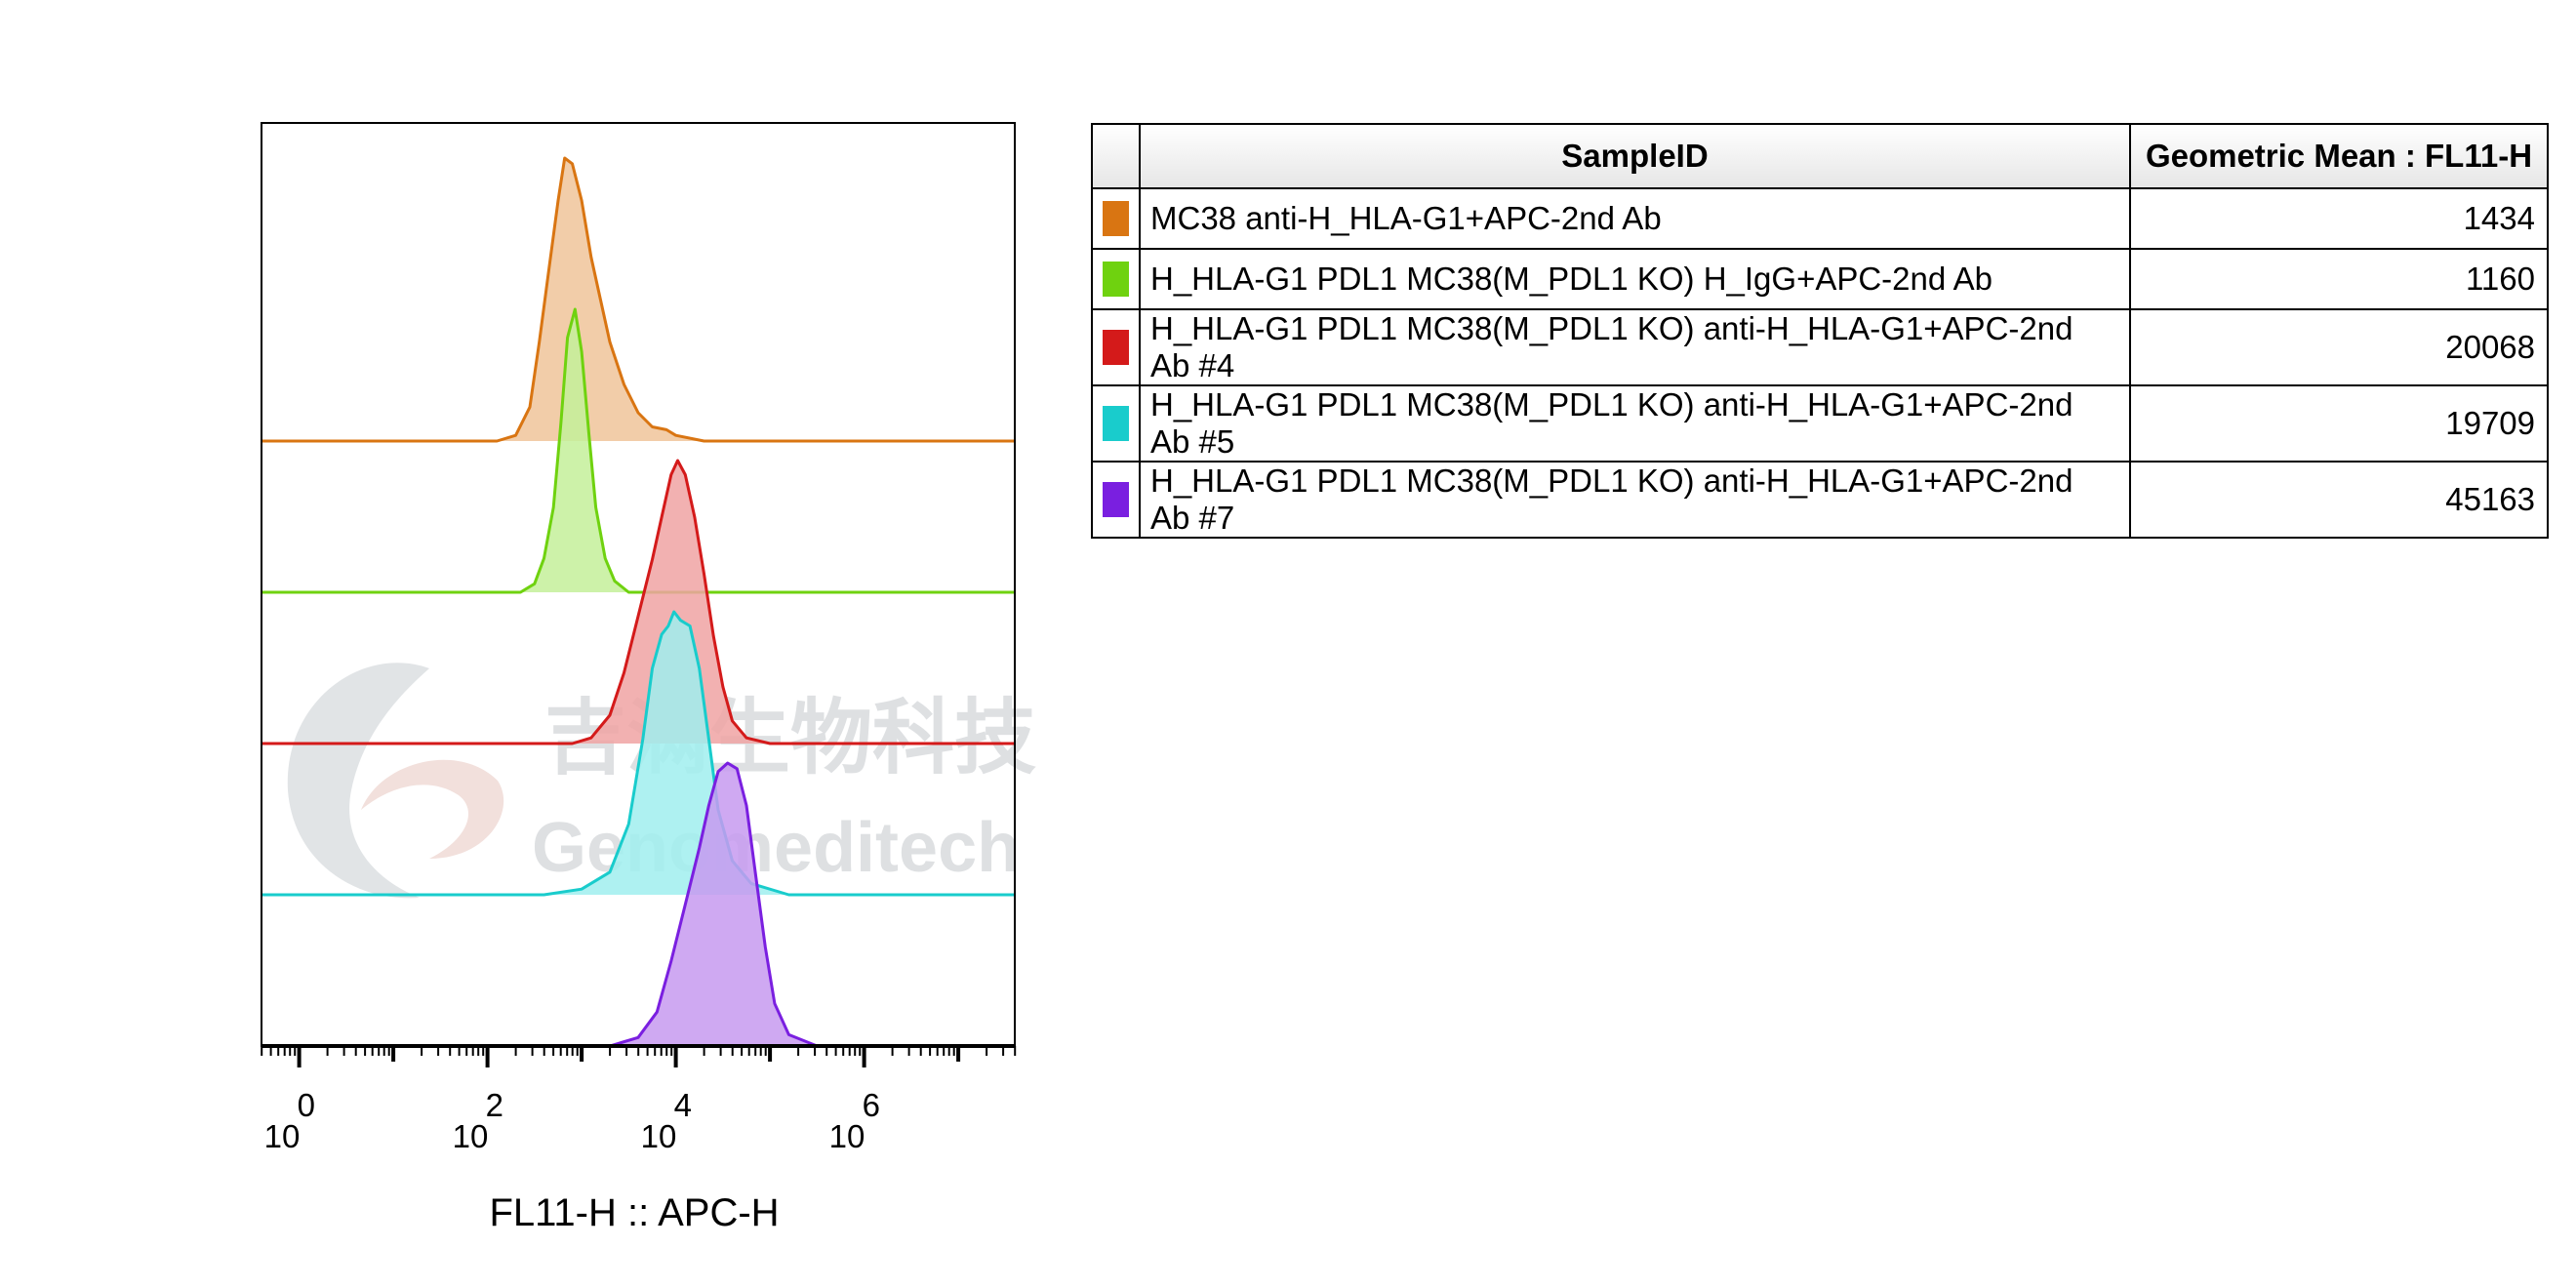  I want to click on x-tick-label-exp-2: 2, so click(494, 1105).